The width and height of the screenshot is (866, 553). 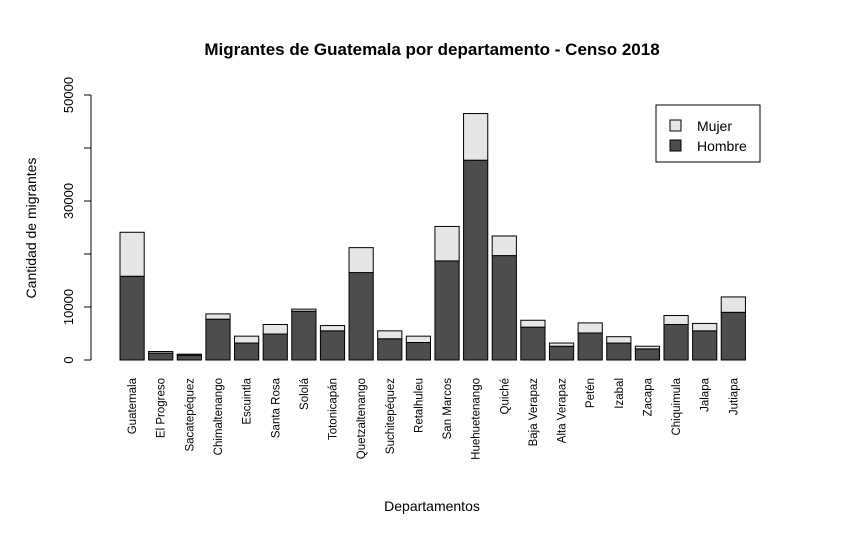 What do you see at coordinates (68, 95) in the screenshot?
I see `y-tick-label: 50000` at bounding box center [68, 95].